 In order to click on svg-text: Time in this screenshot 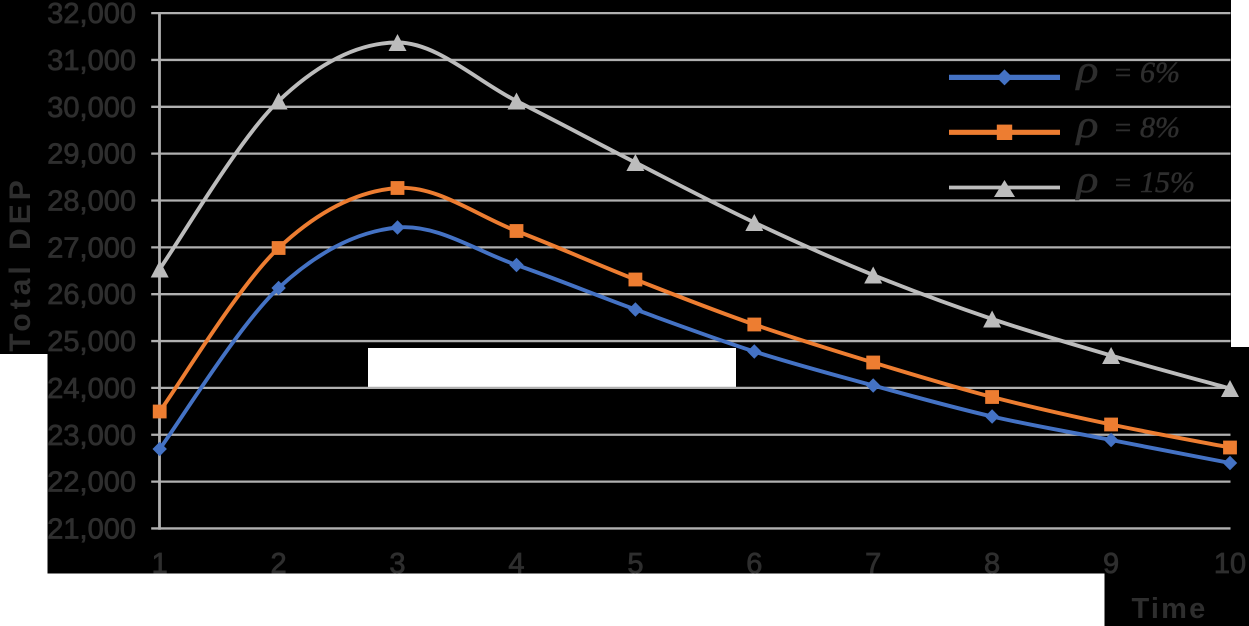, I will do `click(1170, 609)`.